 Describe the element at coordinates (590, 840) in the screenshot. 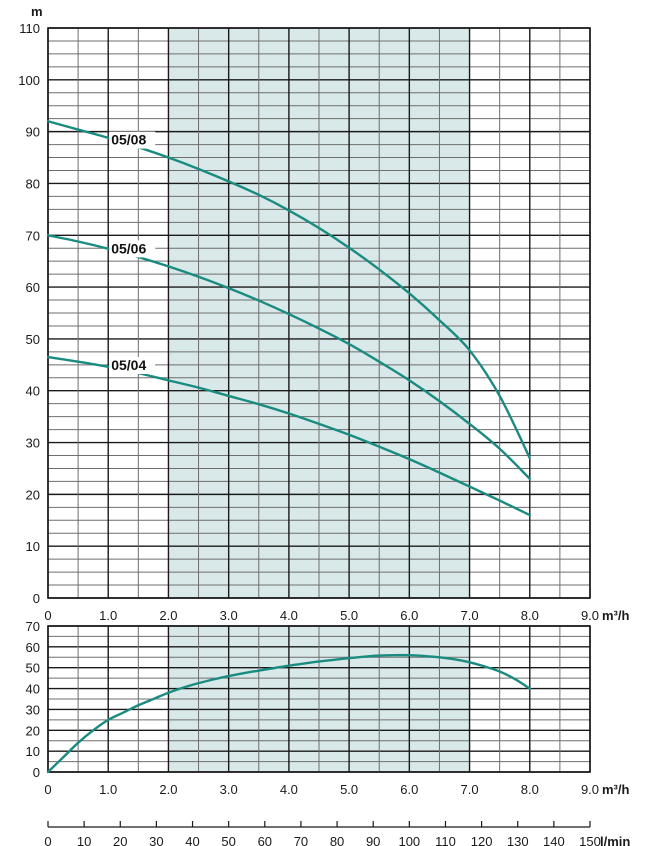

I see `lmin-tick-label: 150` at that location.